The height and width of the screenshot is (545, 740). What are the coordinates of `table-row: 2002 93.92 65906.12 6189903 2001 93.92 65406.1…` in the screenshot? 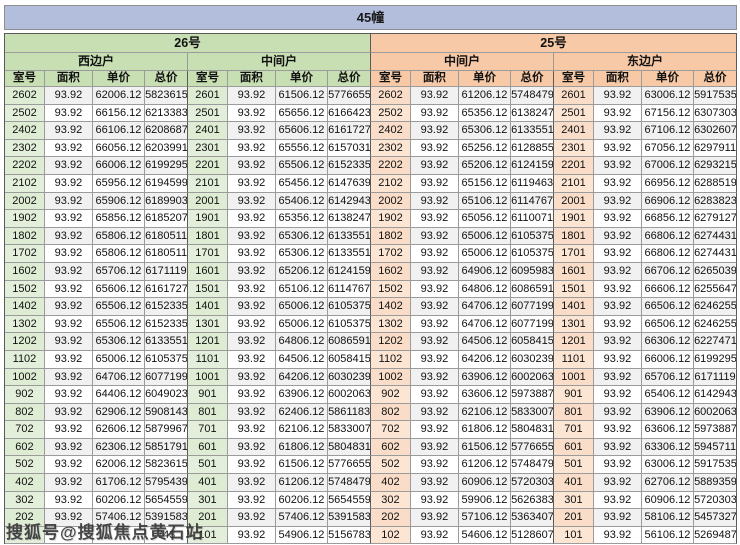 It's located at (371, 201).